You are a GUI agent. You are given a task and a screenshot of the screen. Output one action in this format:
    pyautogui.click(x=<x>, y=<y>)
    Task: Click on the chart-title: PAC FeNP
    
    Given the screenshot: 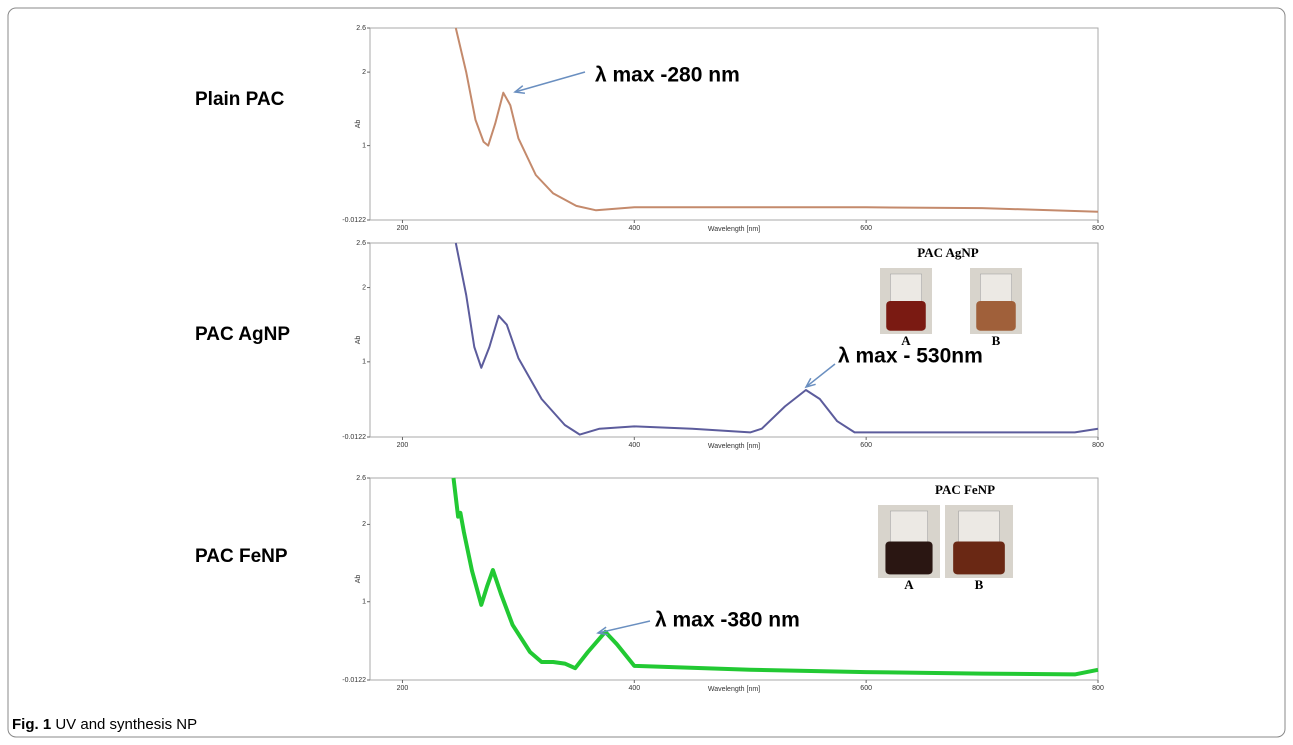 What is the action you would take?
    pyautogui.click(x=241, y=556)
    